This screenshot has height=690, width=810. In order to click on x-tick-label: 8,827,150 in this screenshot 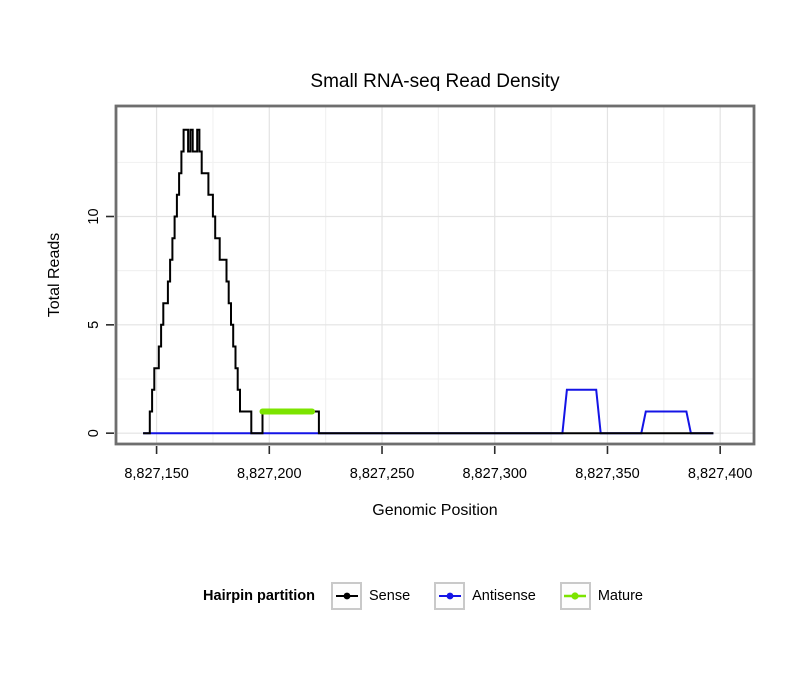, I will do `click(156, 474)`.